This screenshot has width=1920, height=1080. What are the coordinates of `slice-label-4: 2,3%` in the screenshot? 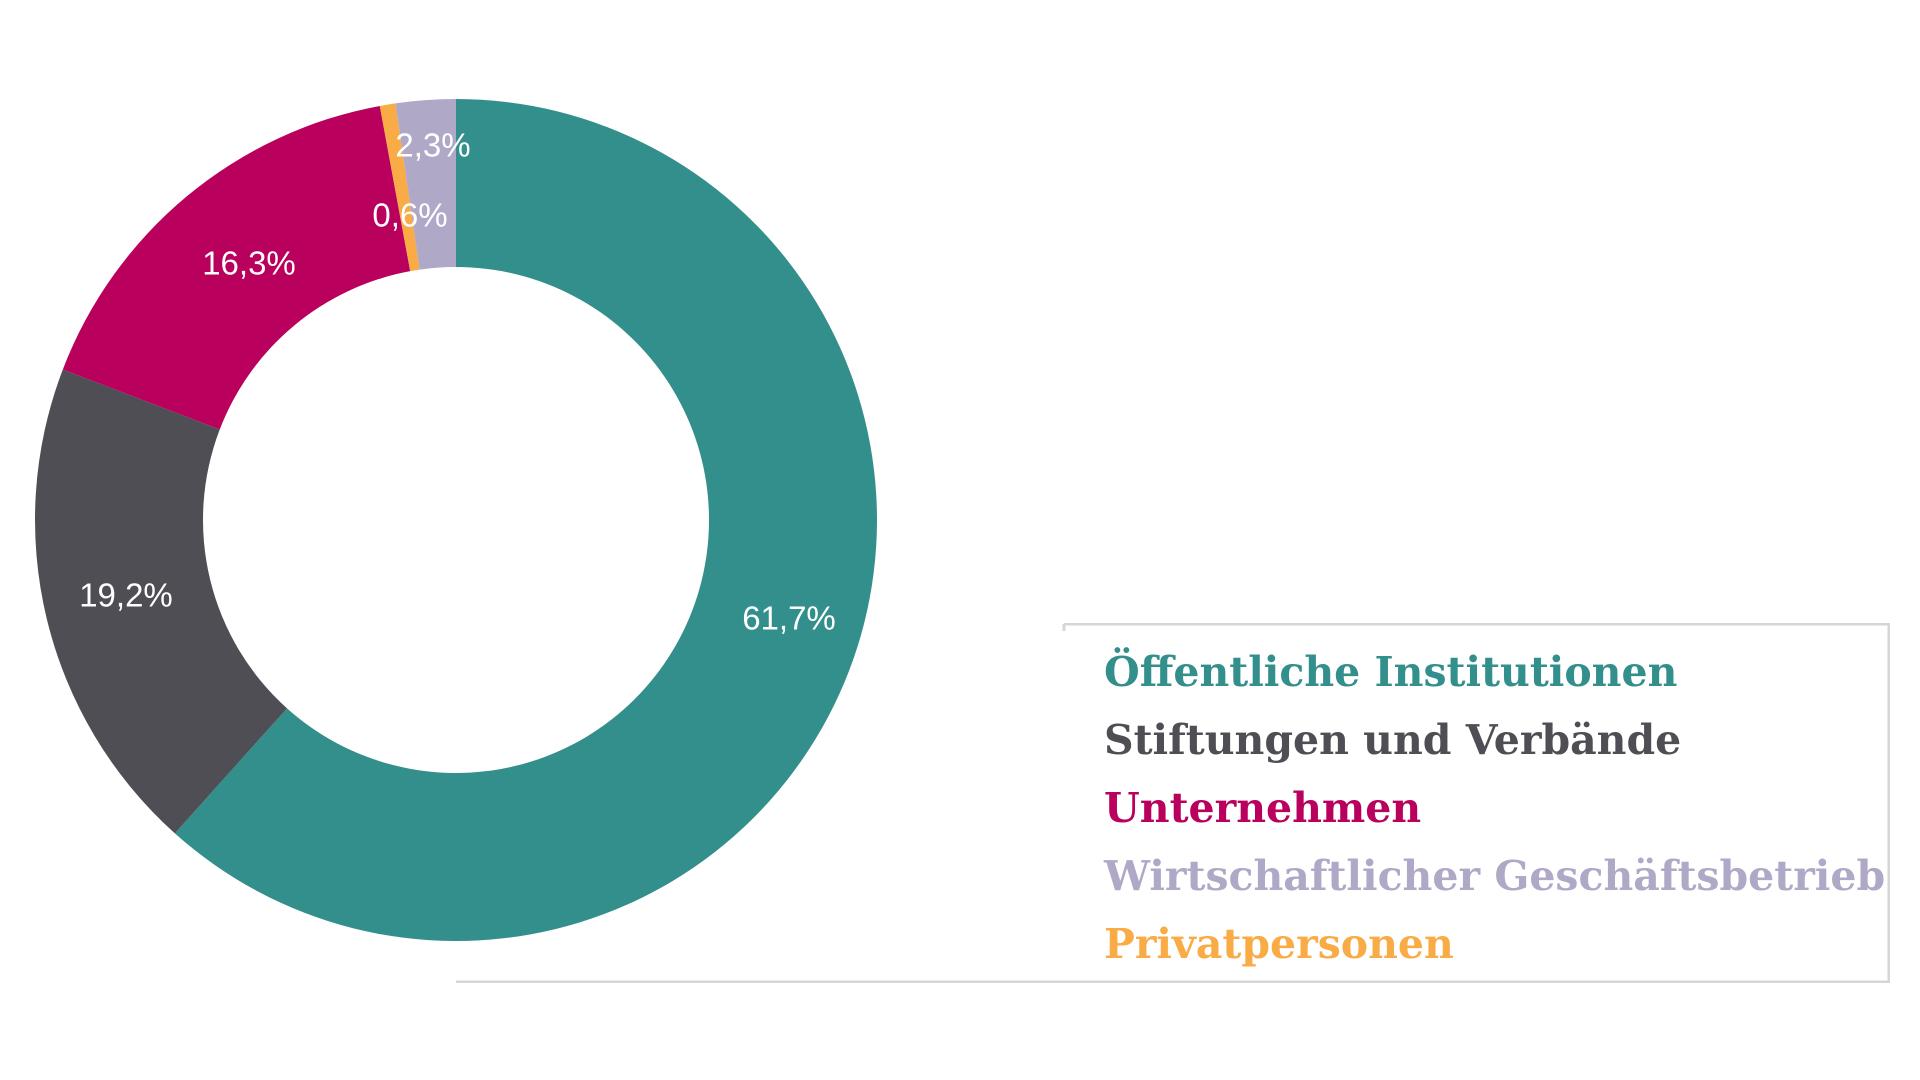 It's located at (432, 145).